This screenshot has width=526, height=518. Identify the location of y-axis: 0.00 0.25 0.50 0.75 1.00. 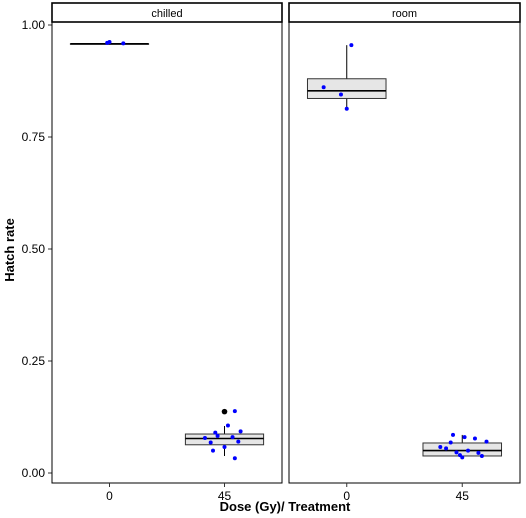
(37, 249).